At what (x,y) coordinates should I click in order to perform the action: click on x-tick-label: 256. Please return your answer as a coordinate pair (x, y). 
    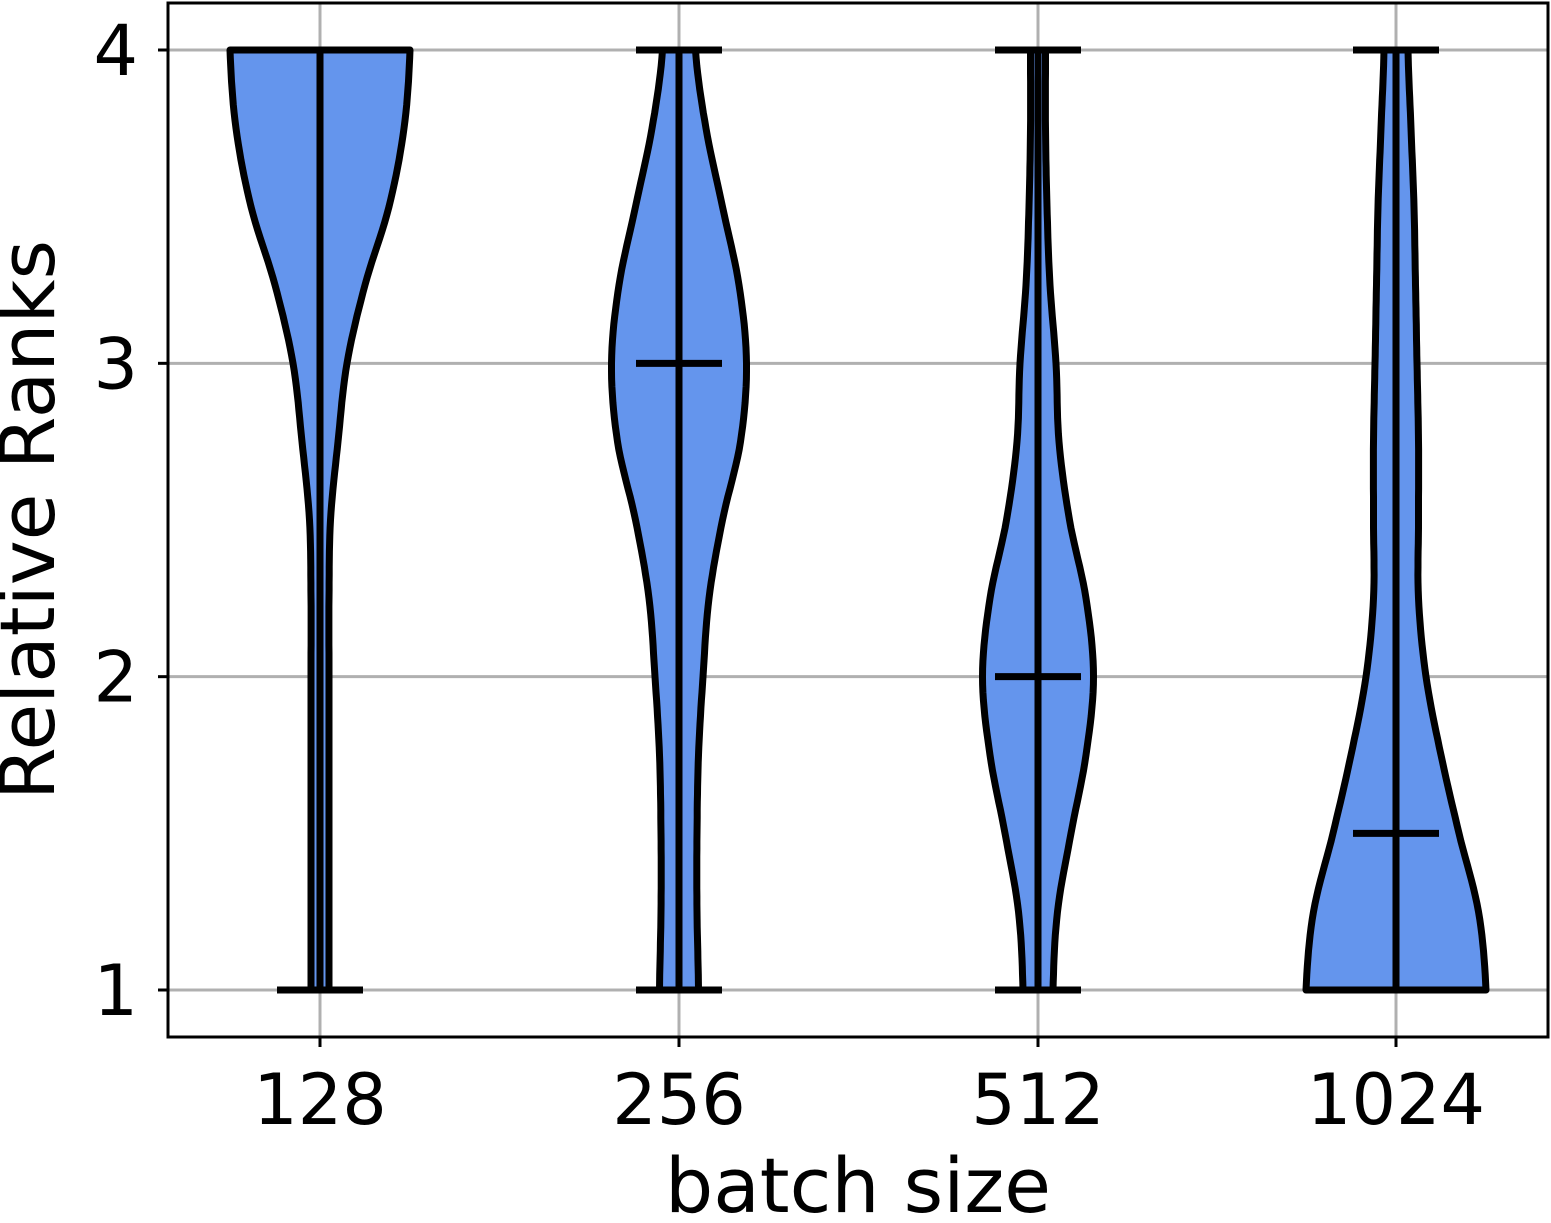
    Looking at the image, I should click on (679, 1100).